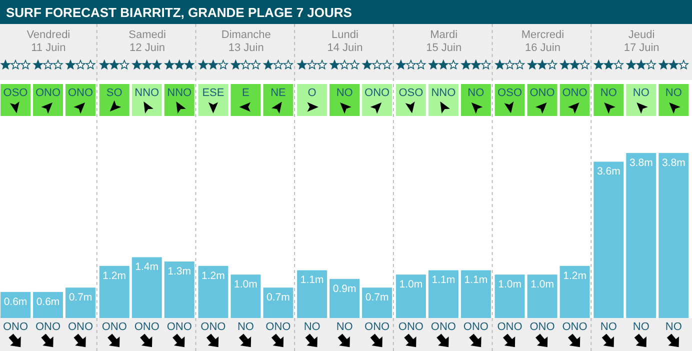  Describe the element at coordinates (444, 41) in the screenshot. I see `text: Mardi 15 Juin` at that location.